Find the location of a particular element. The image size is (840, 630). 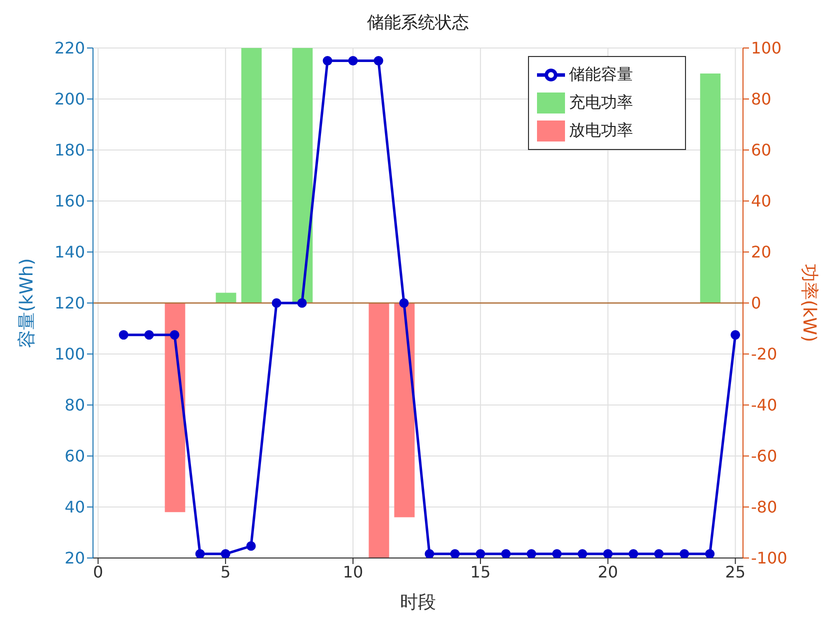

x-tick-label: 5 is located at coordinates (225, 572).